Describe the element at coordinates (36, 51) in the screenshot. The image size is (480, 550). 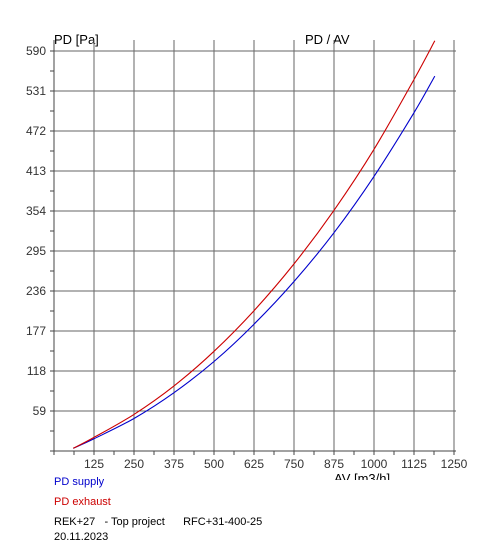
I see `y-tick-label-9: 590` at that location.